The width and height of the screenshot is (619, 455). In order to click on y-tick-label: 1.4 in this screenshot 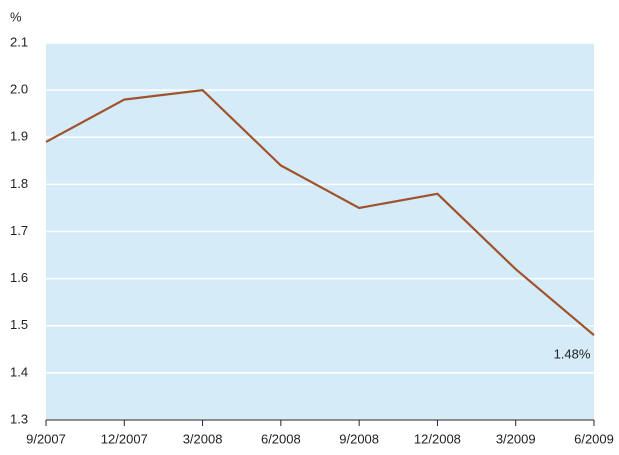, I will do `click(19, 371)`.